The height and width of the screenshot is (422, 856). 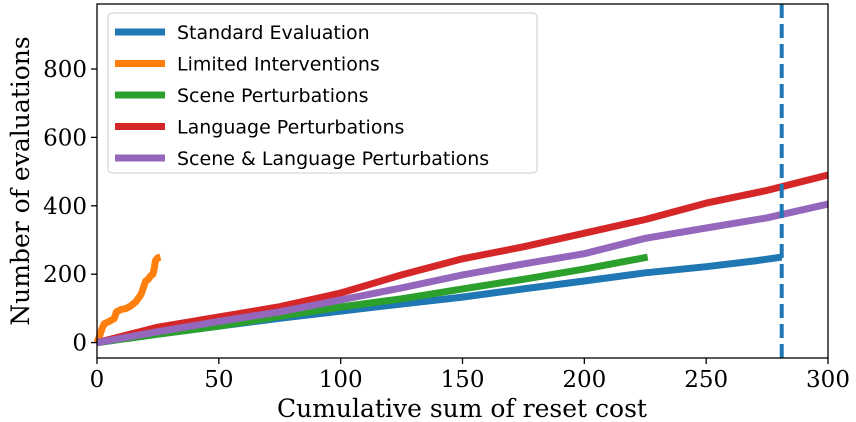 I want to click on y-axis-ticks: 0 200 400 600 800, so click(x=70, y=207).